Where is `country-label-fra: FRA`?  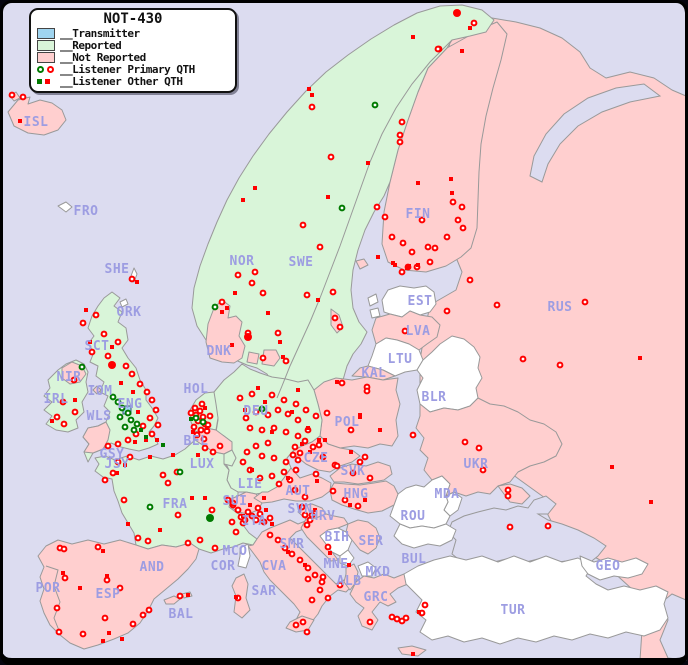 country-label-fra: FRA is located at coordinates (175, 504).